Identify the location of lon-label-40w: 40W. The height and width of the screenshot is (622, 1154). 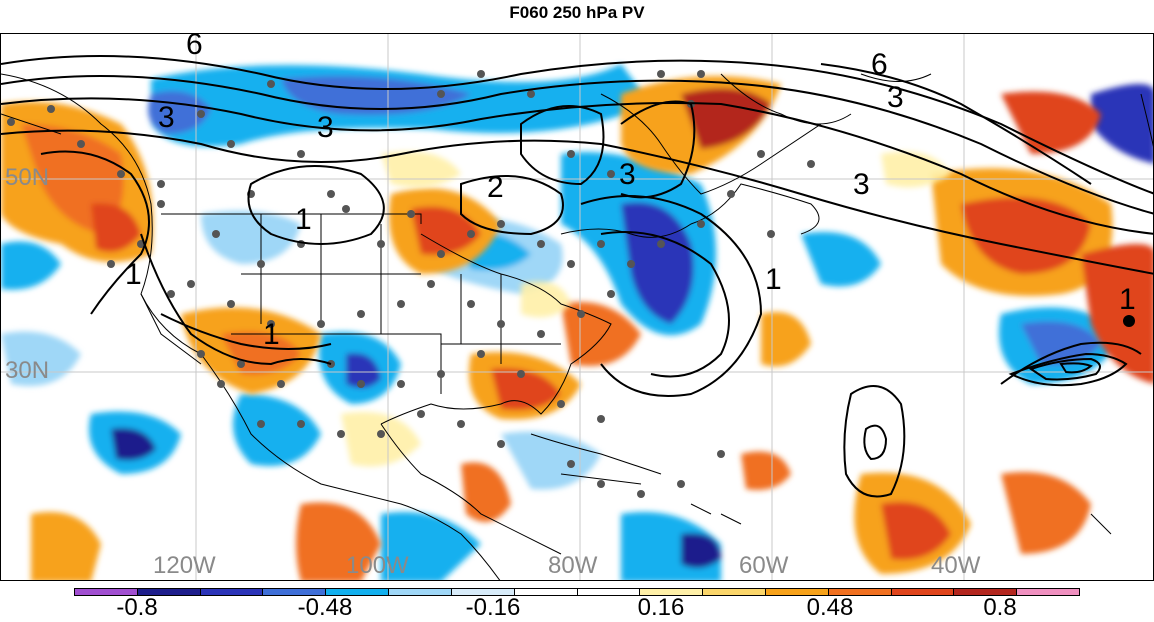
(956, 565).